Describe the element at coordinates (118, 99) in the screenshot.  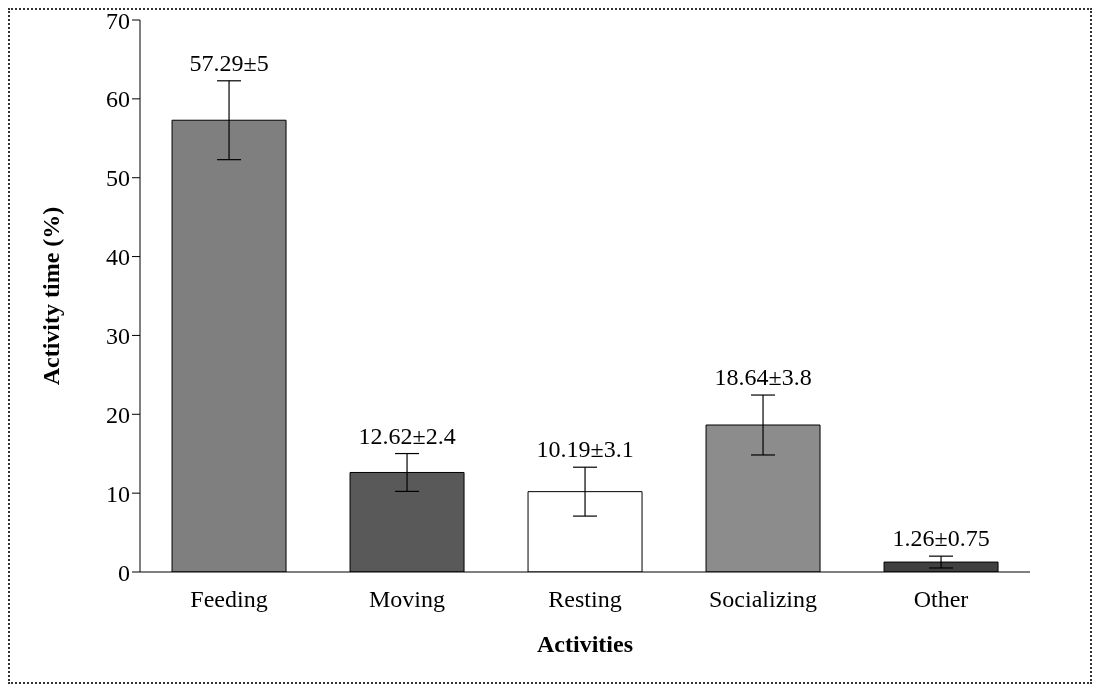
I see `y-tick-label: 60` at that location.